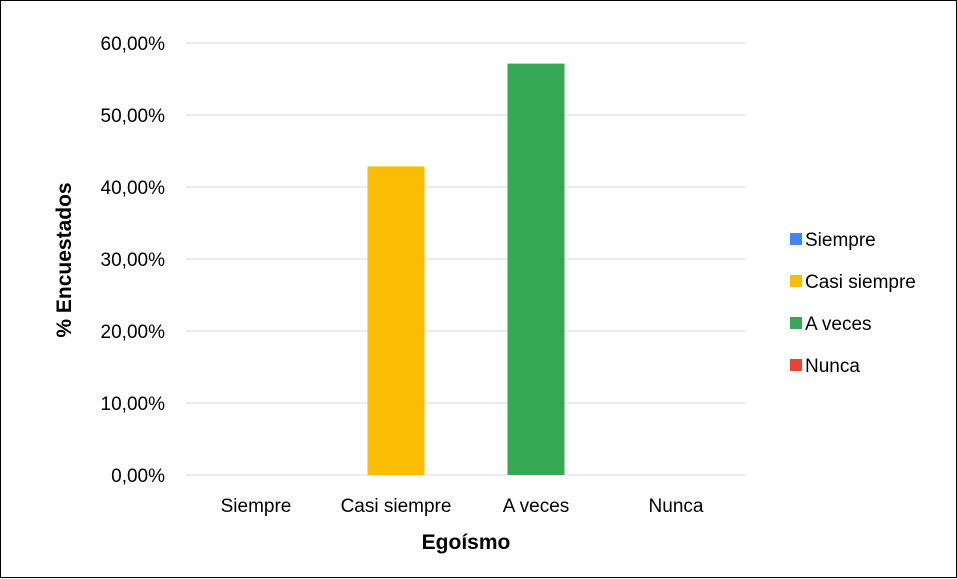  What do you see at coordinates (256, 506) in the screenshot?
I see `x-tick-label: Siempre` at bounding box center [256, 506].